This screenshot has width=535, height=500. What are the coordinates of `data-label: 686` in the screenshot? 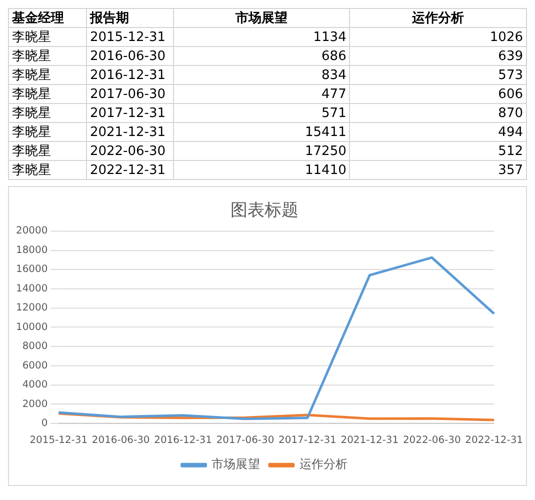 It's located at (261, 56).